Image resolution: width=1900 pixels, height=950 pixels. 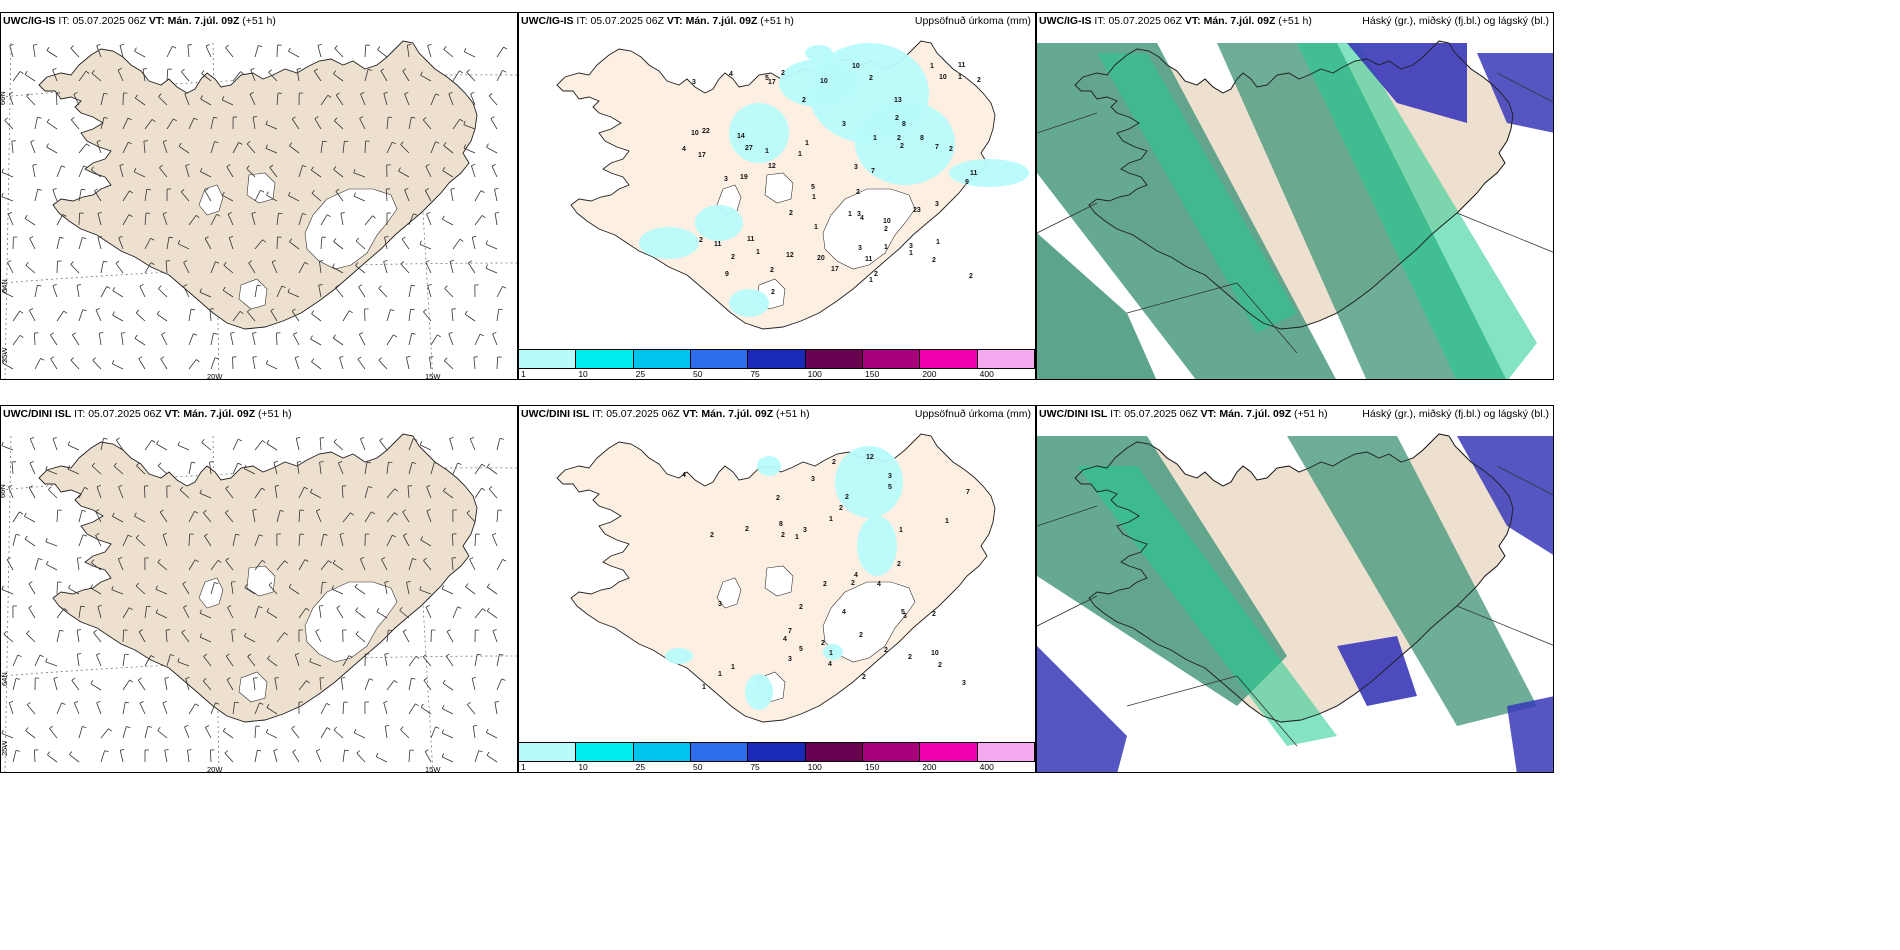 I want to click on colorbar-labels: 1 10 25 50 75 100 150 200 400, so click(x=777, y=767).